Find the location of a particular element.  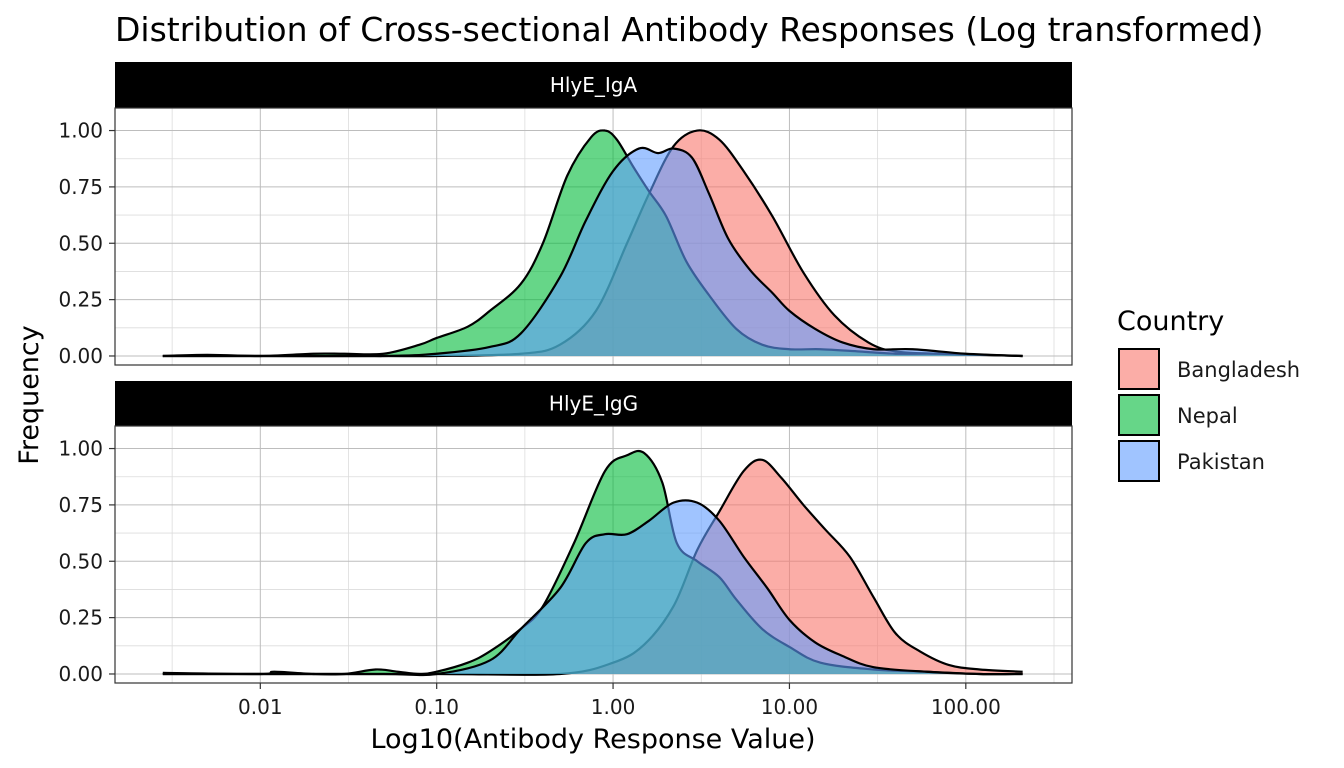

legend: Country Bangladesh Nepal Pakistan is located at coordinates (1208, 394).